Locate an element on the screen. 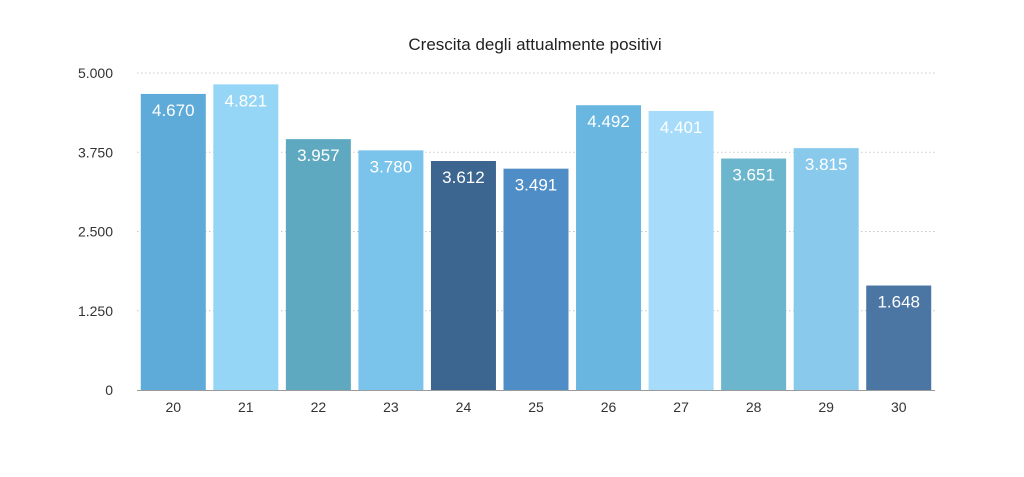 Image resolution: width=1024 pixels, height=477 pixels. y-tick-label: 1.250 is located at coordinates (95, 311).